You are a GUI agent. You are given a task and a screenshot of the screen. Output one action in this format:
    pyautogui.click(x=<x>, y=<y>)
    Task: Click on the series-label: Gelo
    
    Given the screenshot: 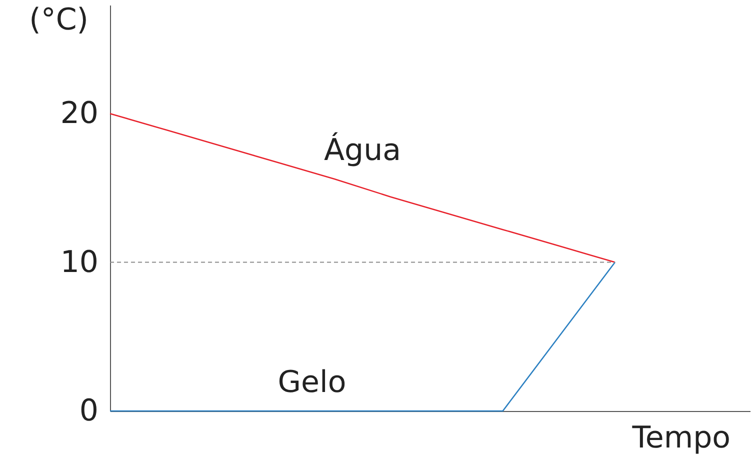 What is the action you would take?
    pyautogui.click(x=312, y=382)
    